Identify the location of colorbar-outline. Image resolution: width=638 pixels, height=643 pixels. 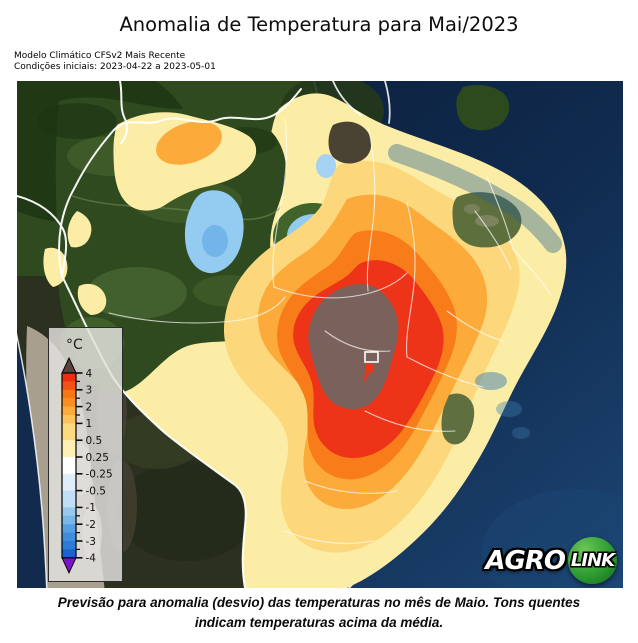
(69, 465).